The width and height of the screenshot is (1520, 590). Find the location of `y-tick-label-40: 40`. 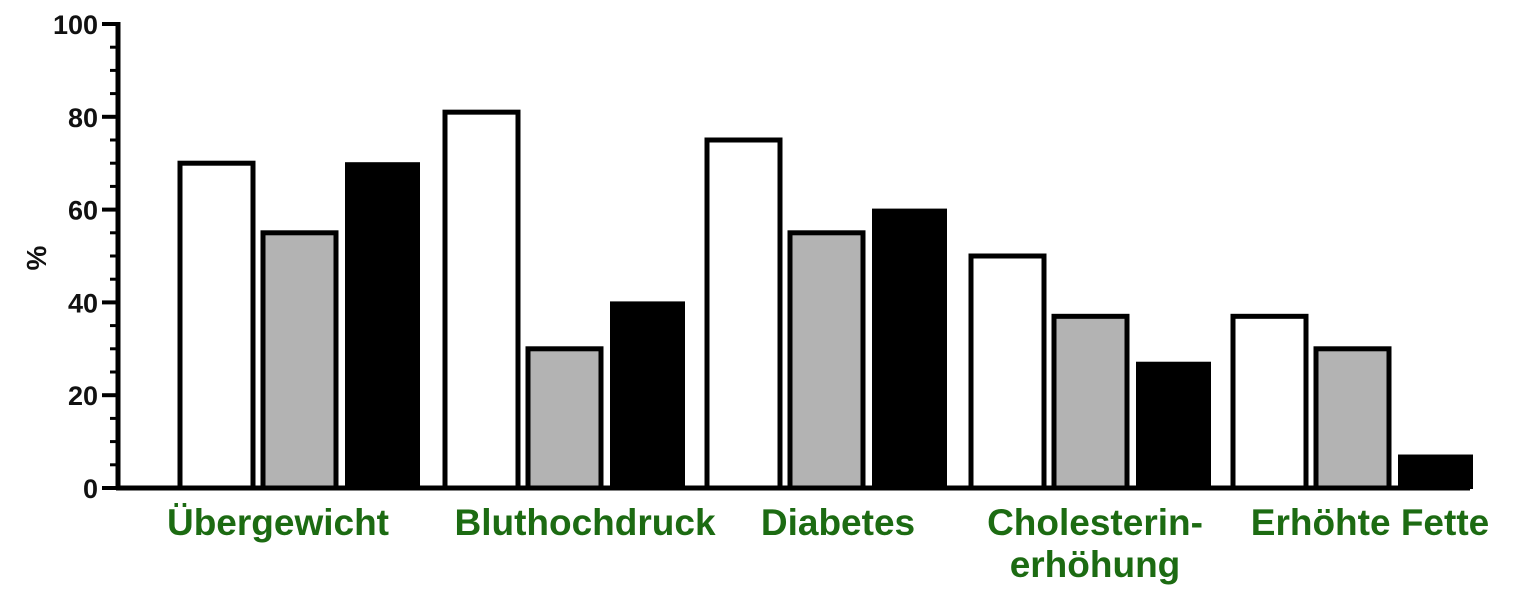

y-tick-label-40: 40 is located at coordinates (83, 303).